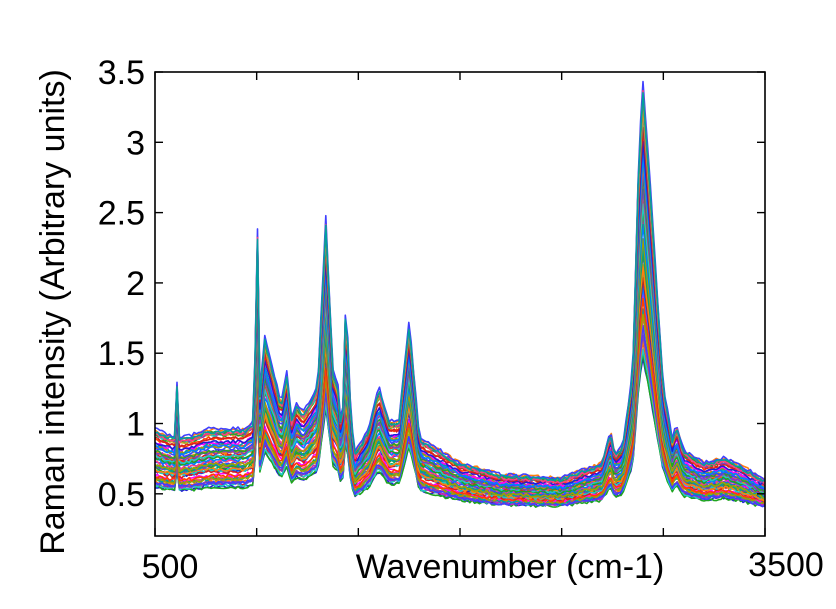 The height and width of the screenshot is (609, 836). I want to click on y-axis-label: Raman intensity (Arbitrary units), so click(53, 312).